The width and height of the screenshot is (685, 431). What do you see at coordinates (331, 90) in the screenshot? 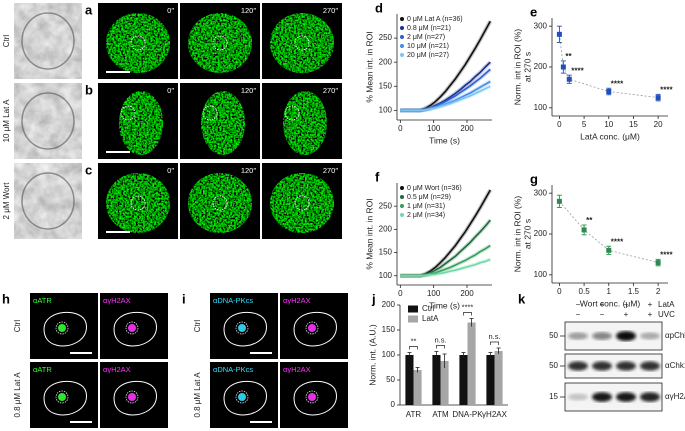
I see `time-label: 270″` at bounding box center [331, 90].